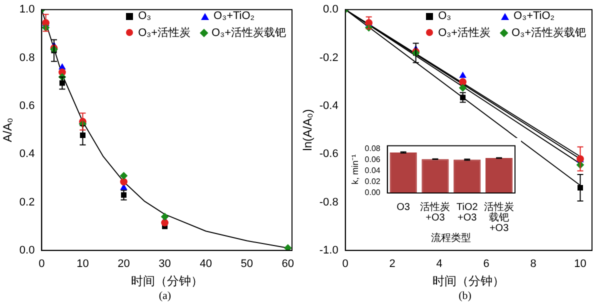 The width and height of the screenshot is (600, 306). What do you see at coordinates (206, 264) in the screenshot?
I see `x-tick-label: 40` at bounding box center [206, 264].